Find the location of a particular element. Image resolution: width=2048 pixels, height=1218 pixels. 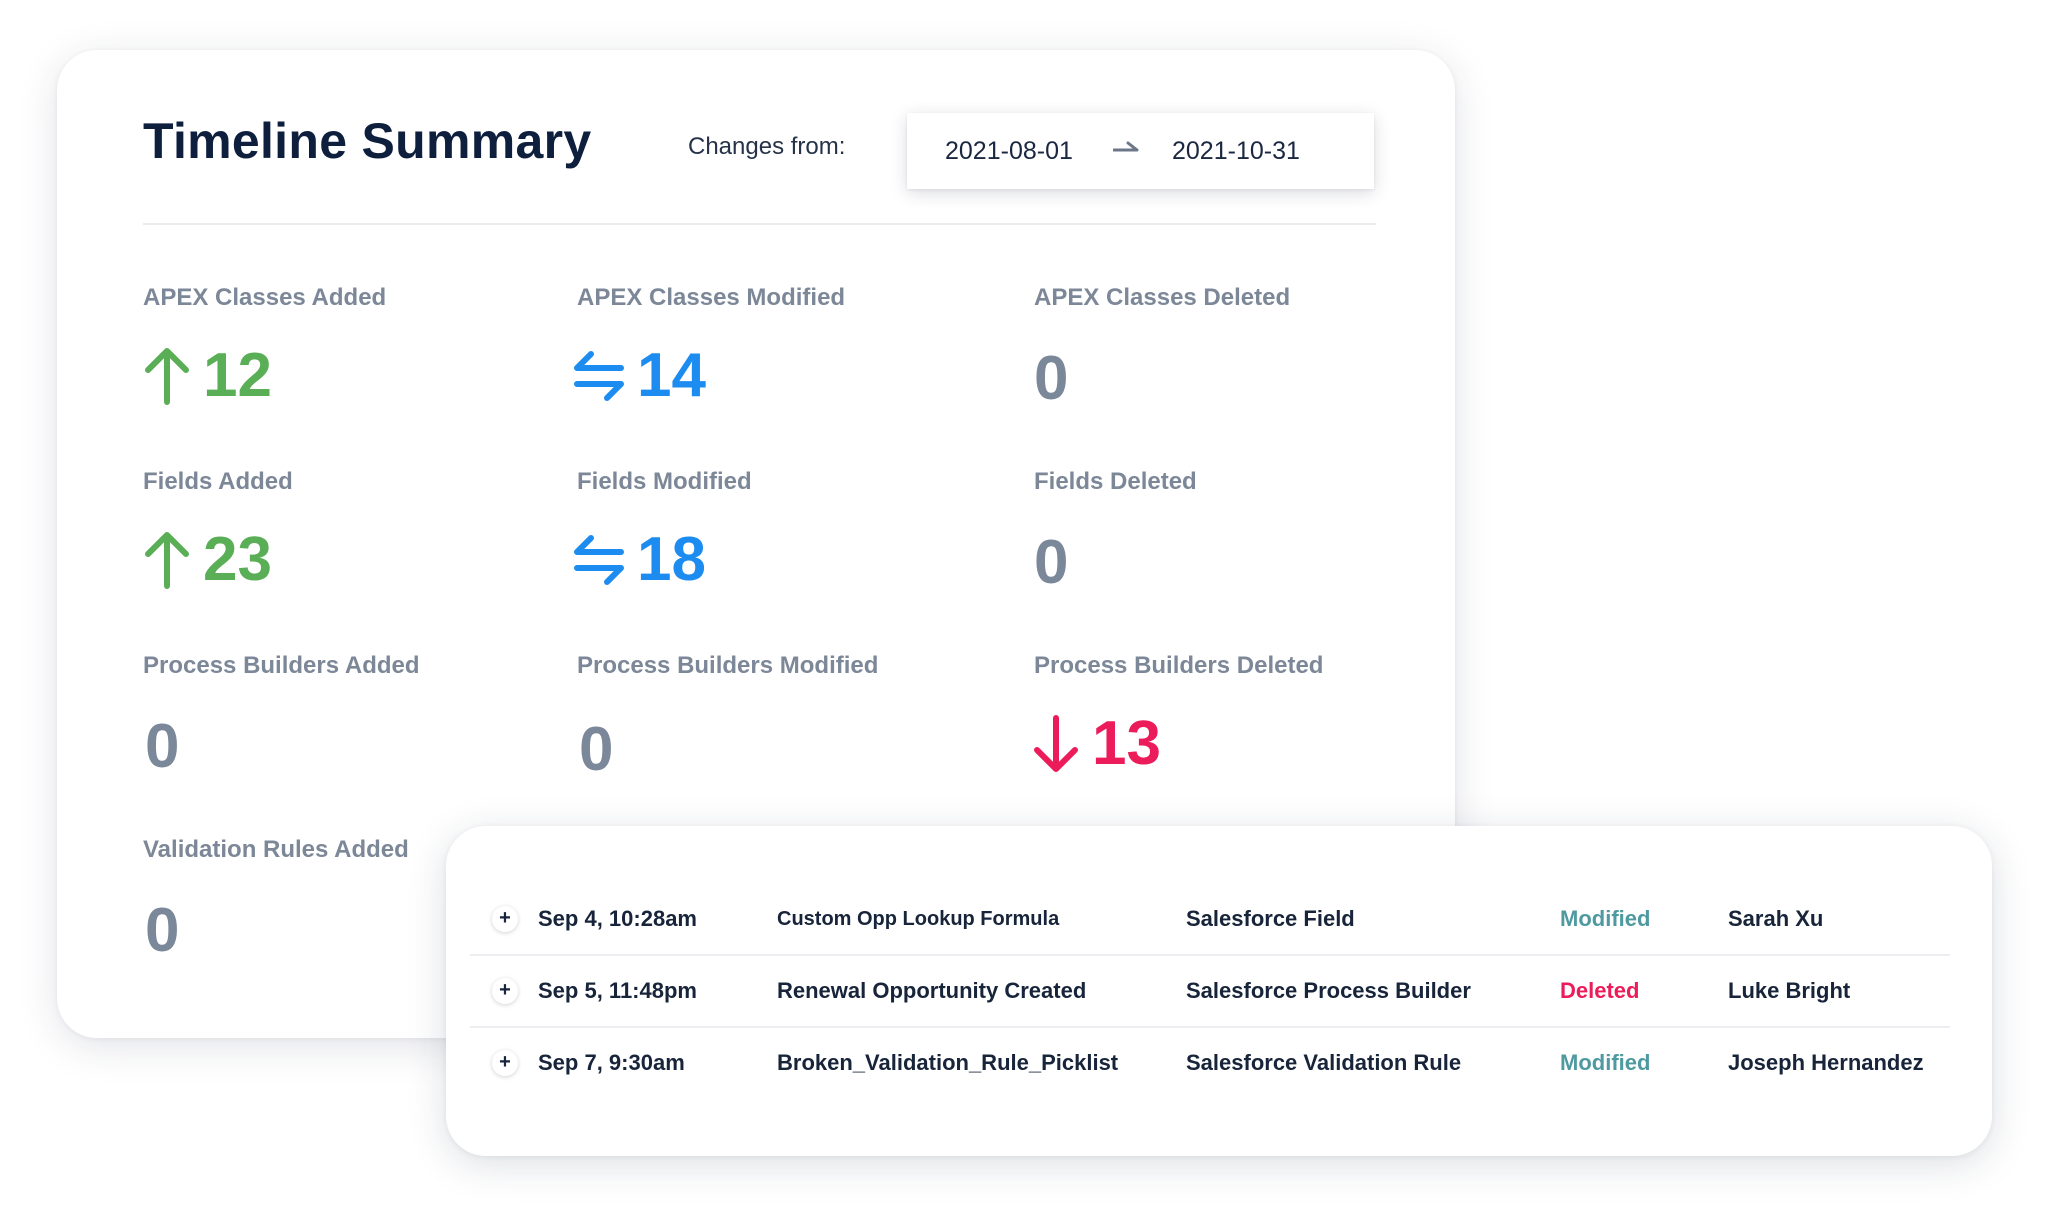

stat-label-fields-added: Fields Added is located at coordinates (218, 481).